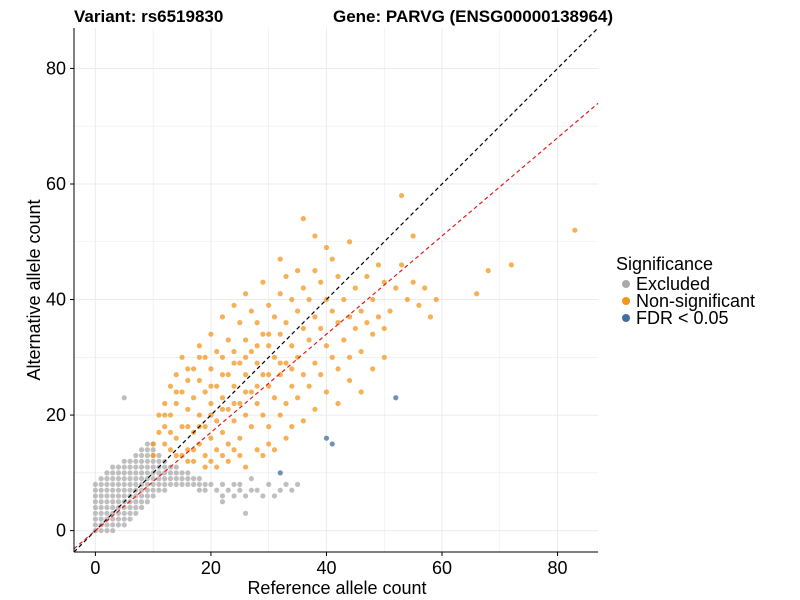 Image resolution: width=800 pixels, height=600 pixels. What do you see at coordinates (626, 318) in the screenshot?
I see `legend-swatch-fdr` at bounding box center [626, 318].